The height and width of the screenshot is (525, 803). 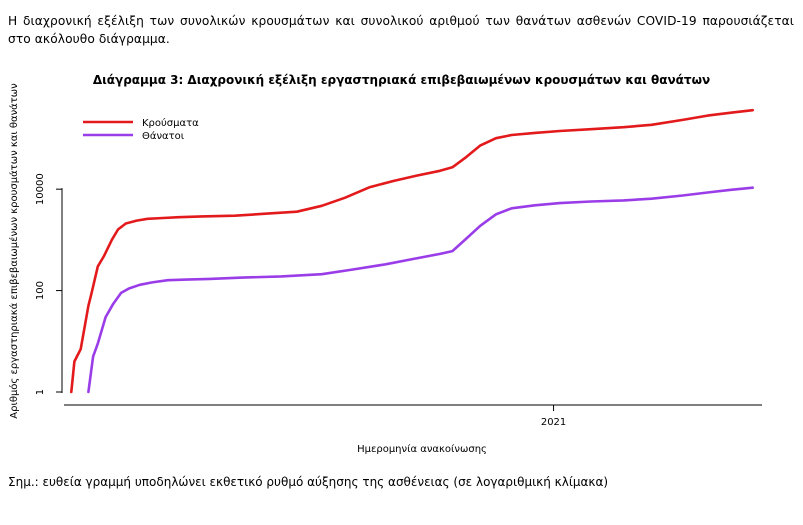 What do you see at coordinates (40, 392) in the screenshot?
I see `y-tick-label: 1` at bounding box center [40, 392].